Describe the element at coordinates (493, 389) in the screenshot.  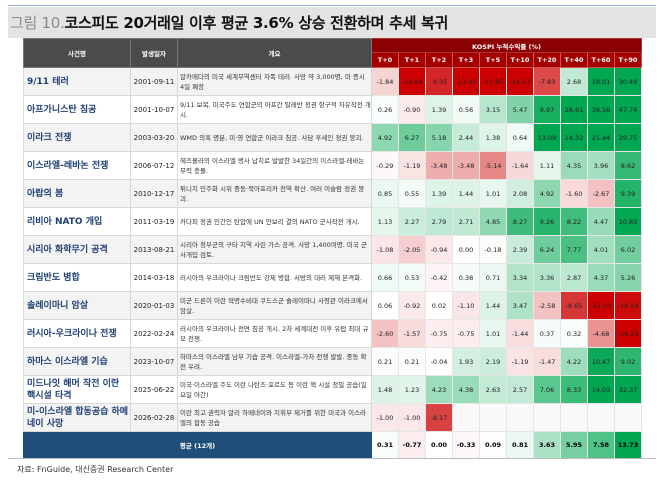
I see `return-cell: 2.63` at that location.